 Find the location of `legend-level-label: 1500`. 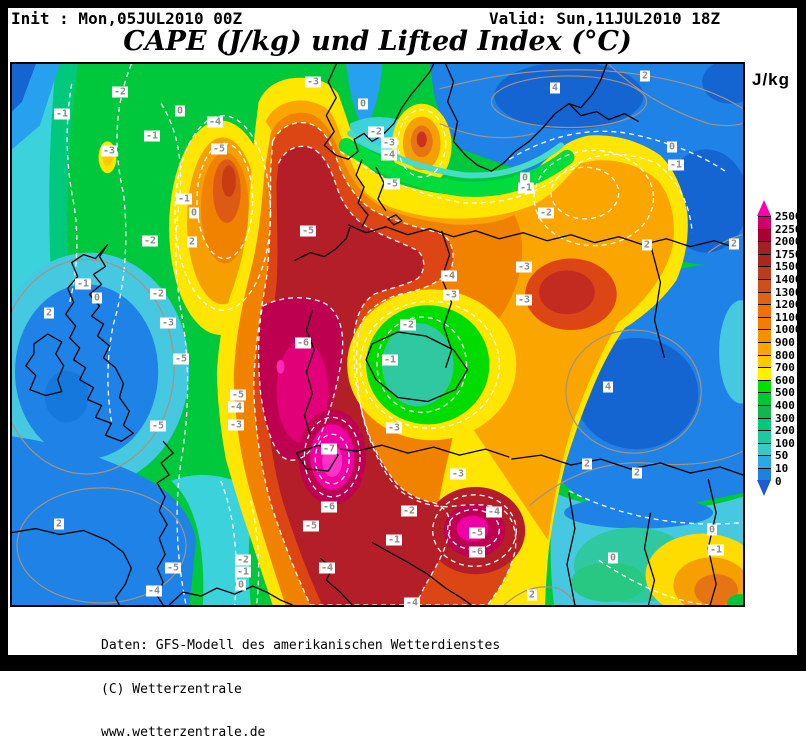

legend-level-label: 1500 is located at coordinates (788, 267).